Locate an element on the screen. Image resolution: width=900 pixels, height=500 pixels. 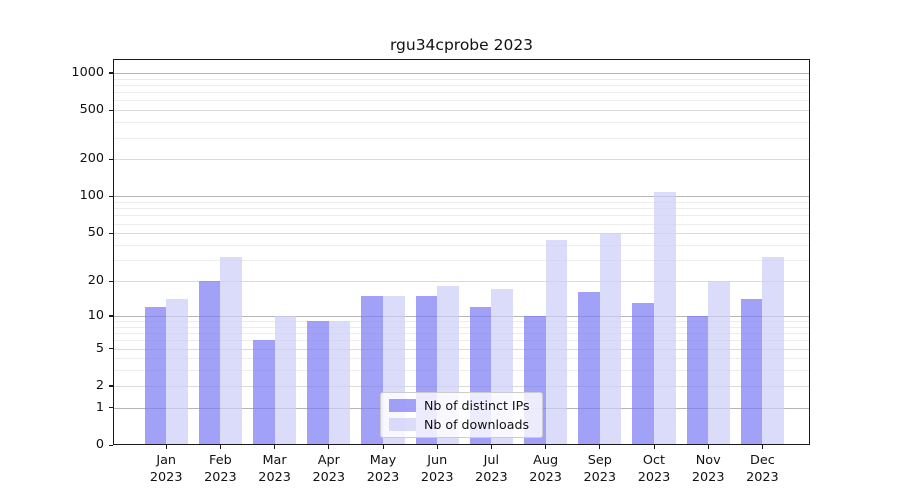
legend-item-downloads: Nb of downloads is located at coordinates (461, 425).